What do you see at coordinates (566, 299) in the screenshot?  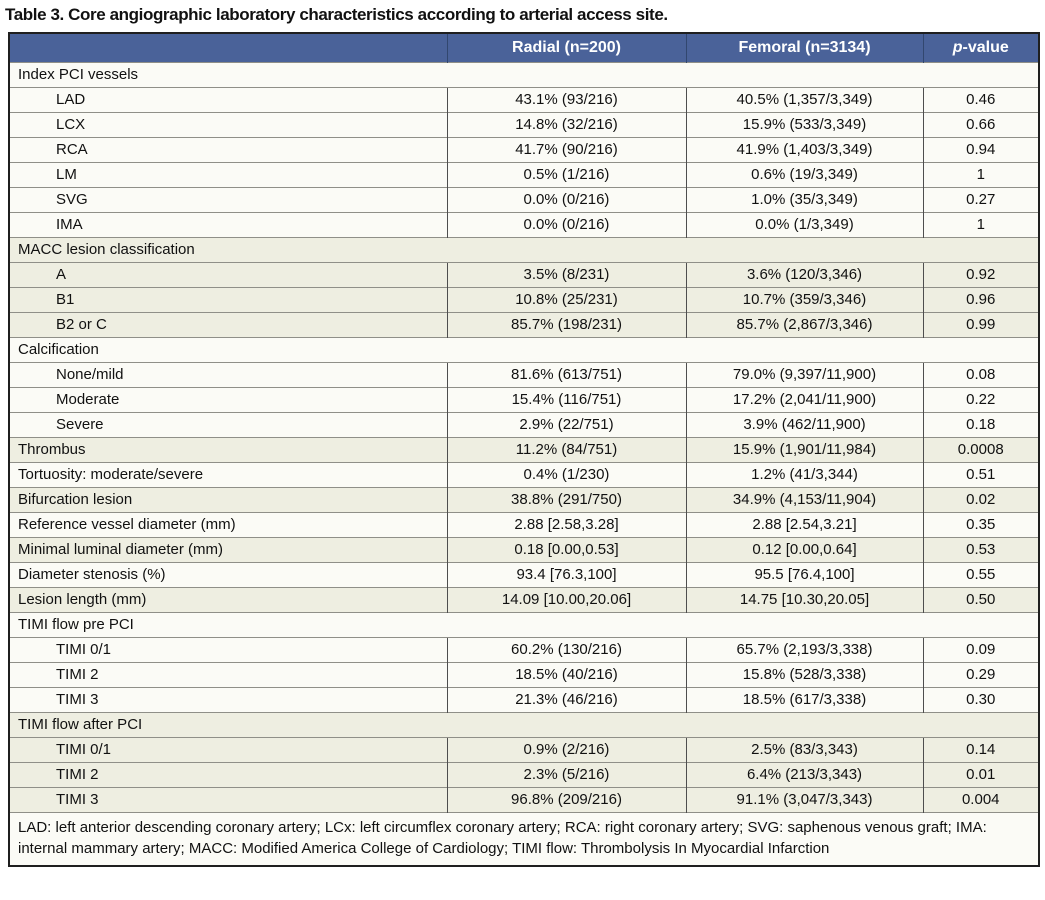 I see `radial-value: 10.8% (25/231)` at bounding box center [566, 299].